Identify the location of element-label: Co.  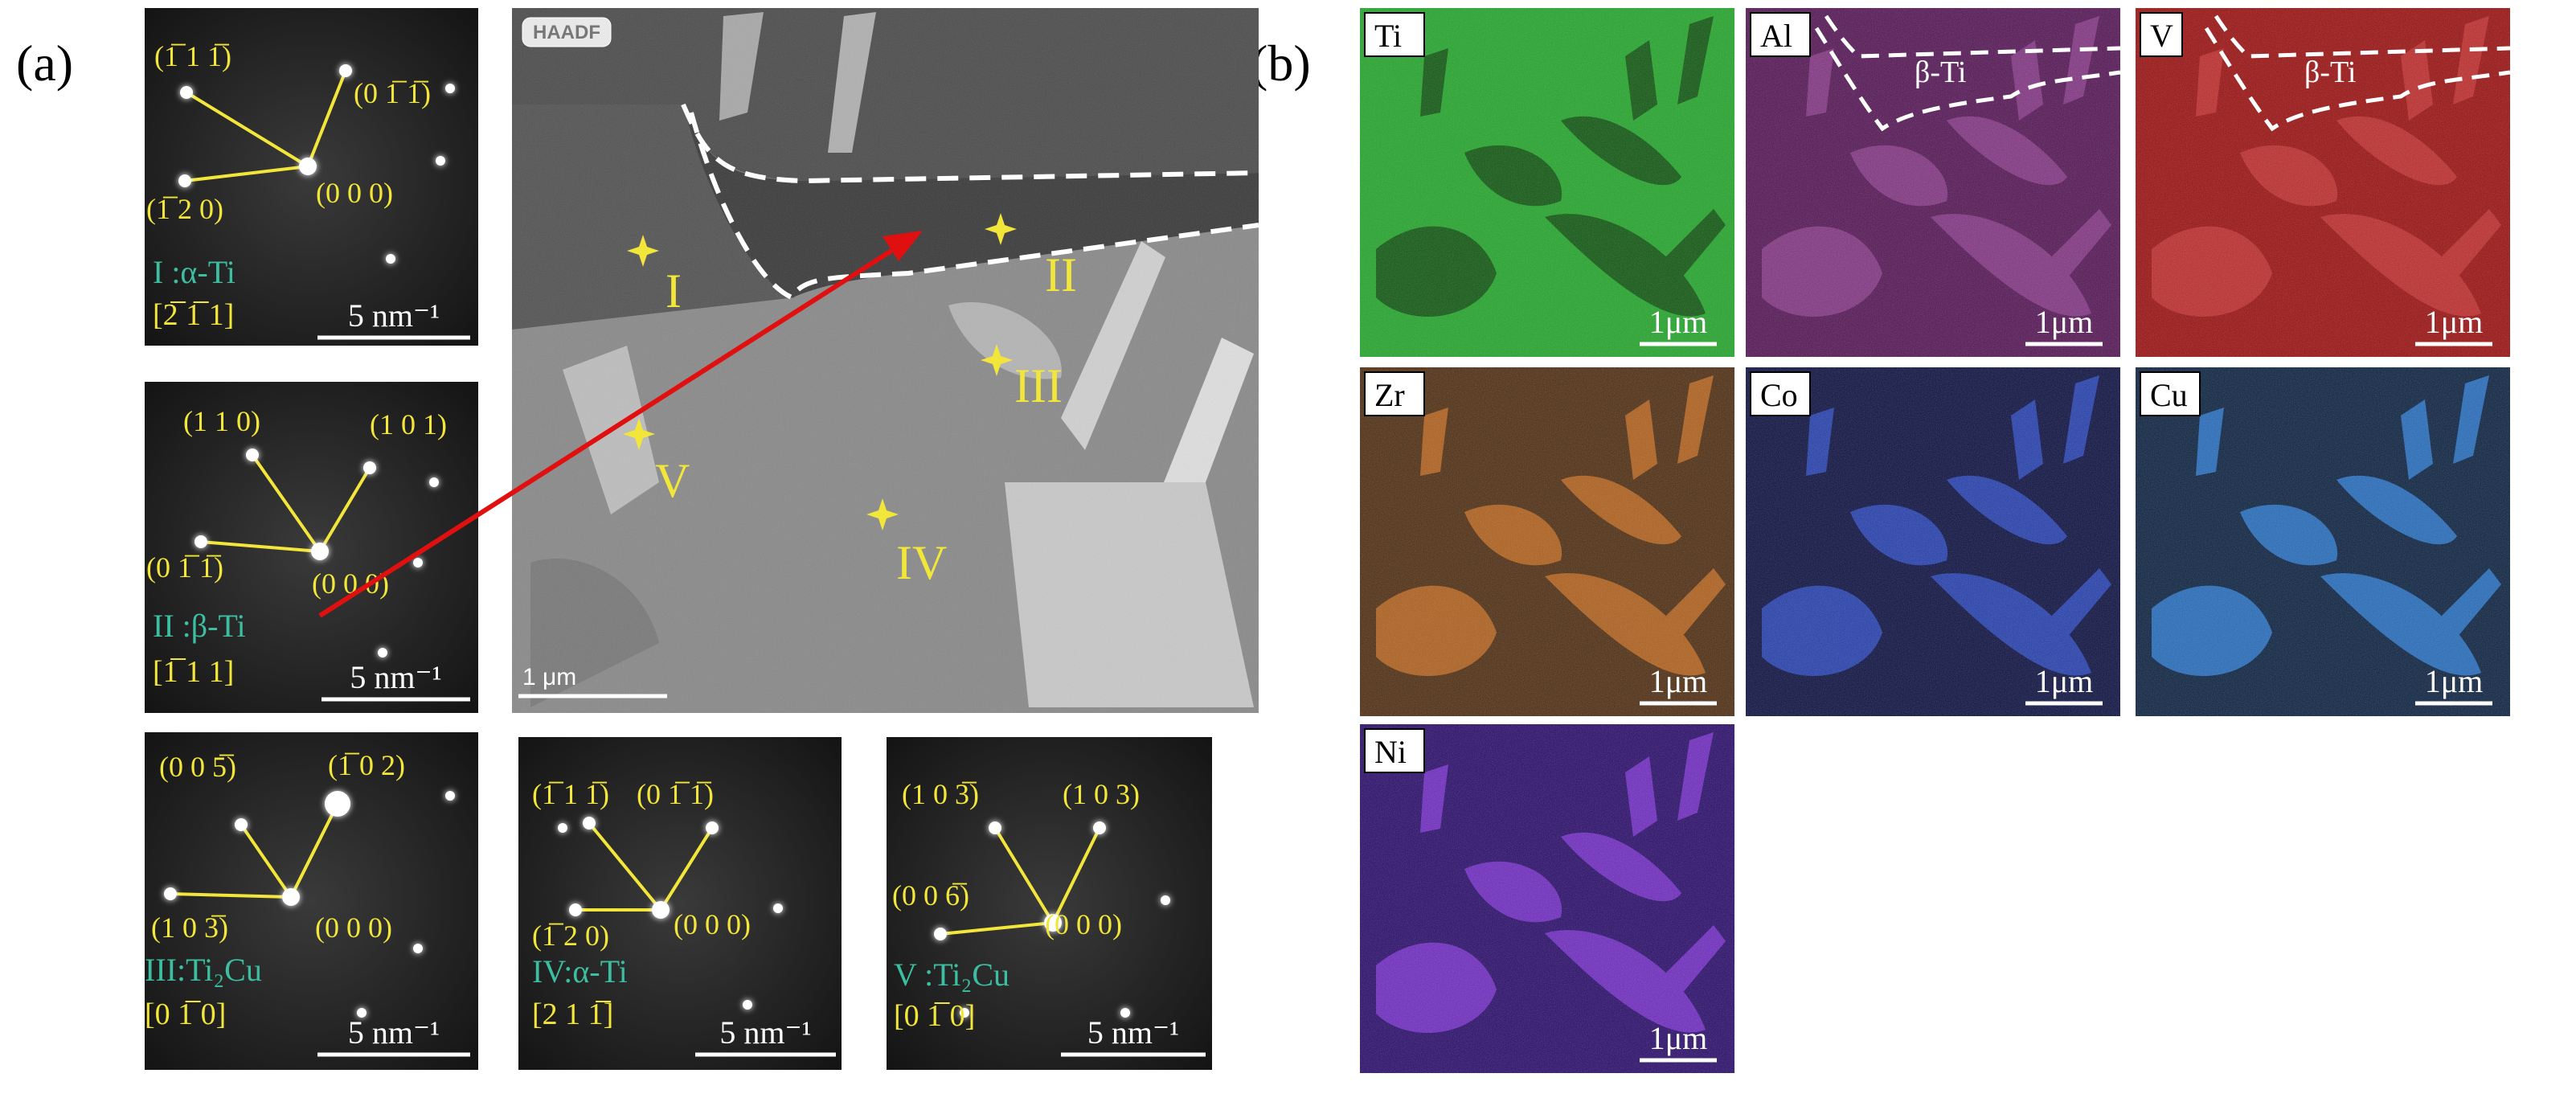
(1779, 395).